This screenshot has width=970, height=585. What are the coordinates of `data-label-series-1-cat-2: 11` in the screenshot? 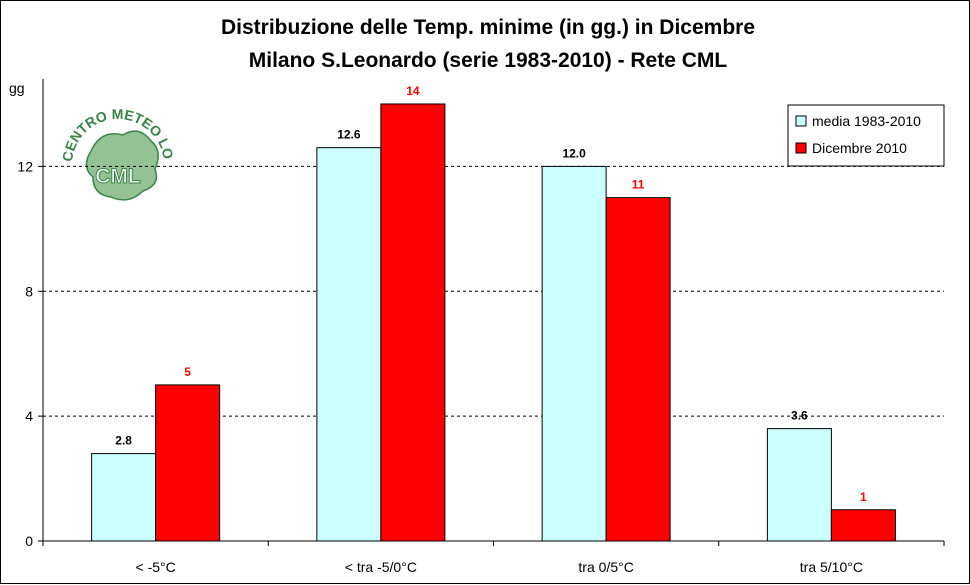 It's located at (638, 185).